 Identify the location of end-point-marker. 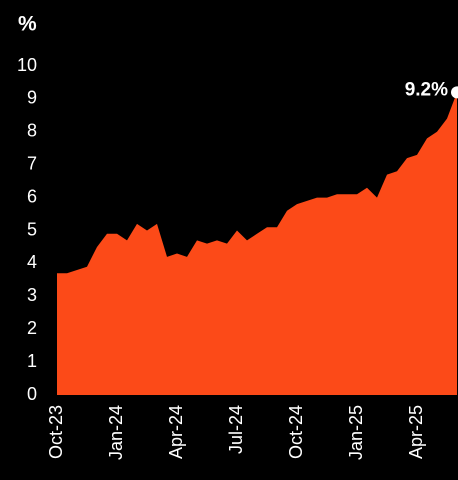
(454, 92).